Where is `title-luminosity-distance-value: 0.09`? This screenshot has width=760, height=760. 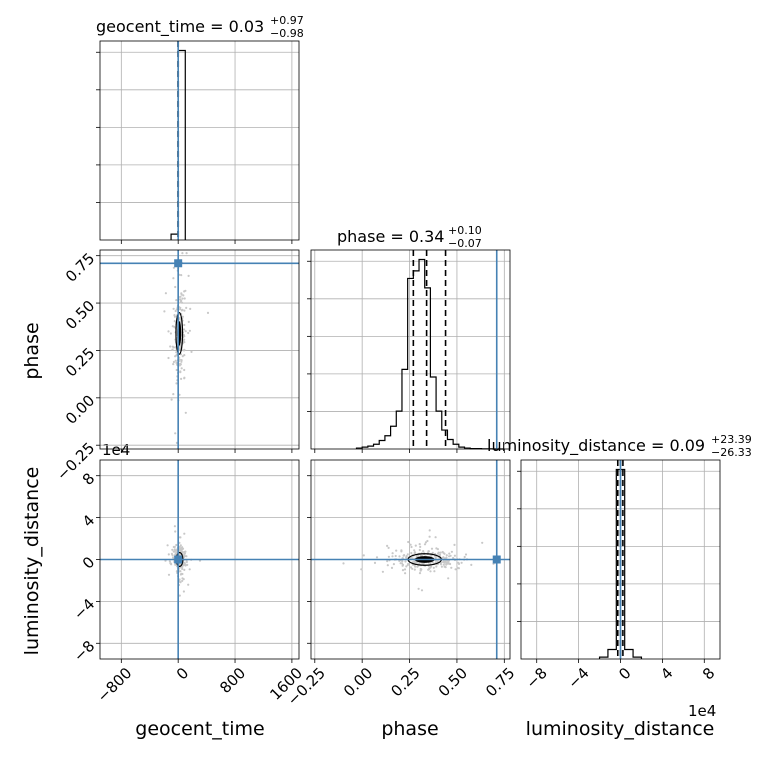
title-luminosity-distance-value: 0.09 is located at coordinates (687, 445).